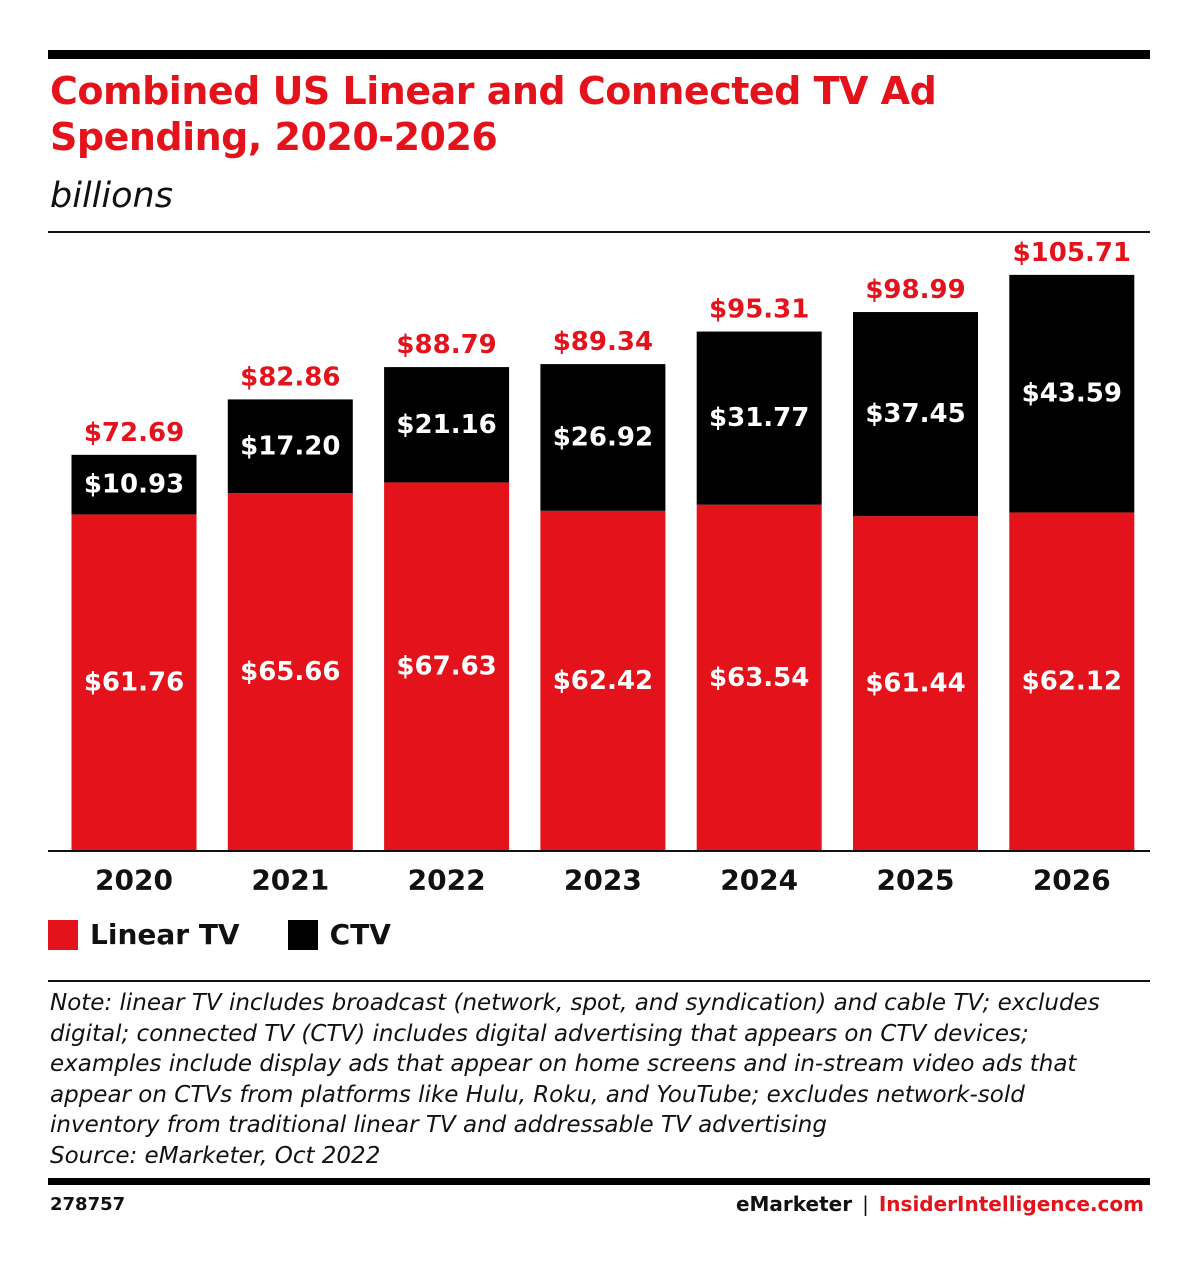 This screenshot has width=1200, height=1266. I want to click on data-label-linear-tv: $67.63, so click(446, 667).